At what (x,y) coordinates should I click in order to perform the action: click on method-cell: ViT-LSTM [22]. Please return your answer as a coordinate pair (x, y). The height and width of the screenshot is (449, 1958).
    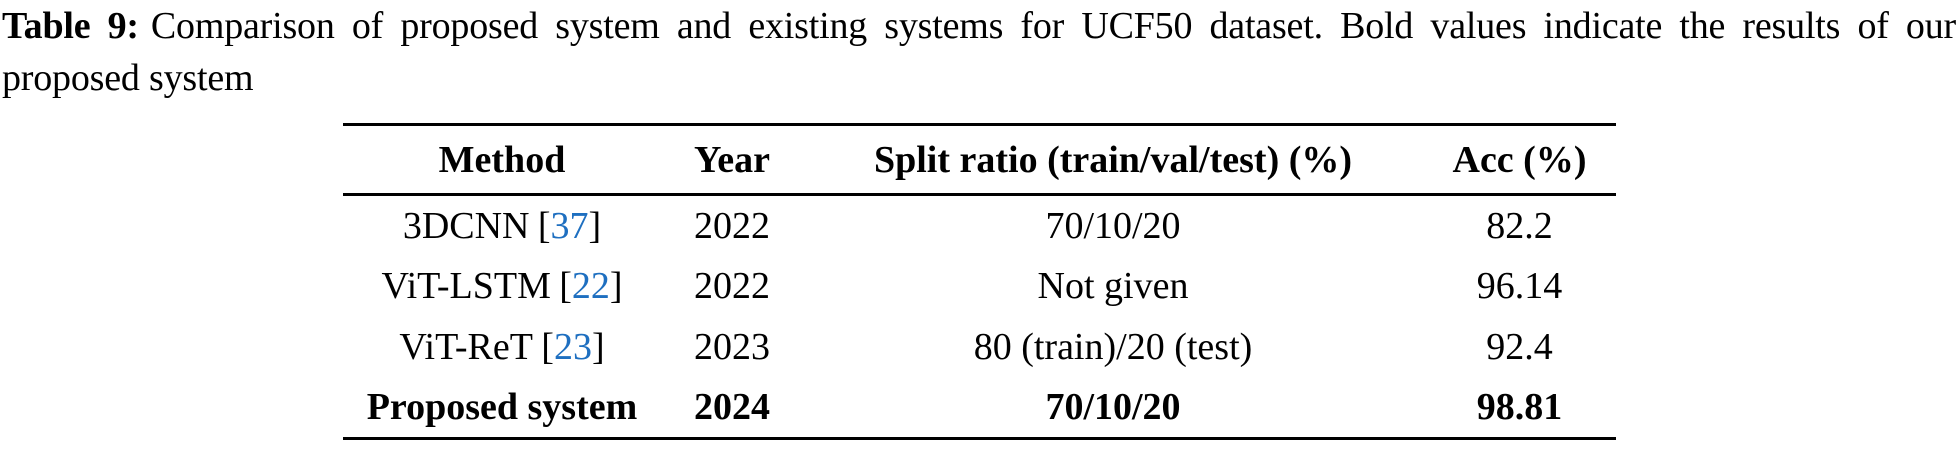
    Looking at the image, I should click on (502, 286).